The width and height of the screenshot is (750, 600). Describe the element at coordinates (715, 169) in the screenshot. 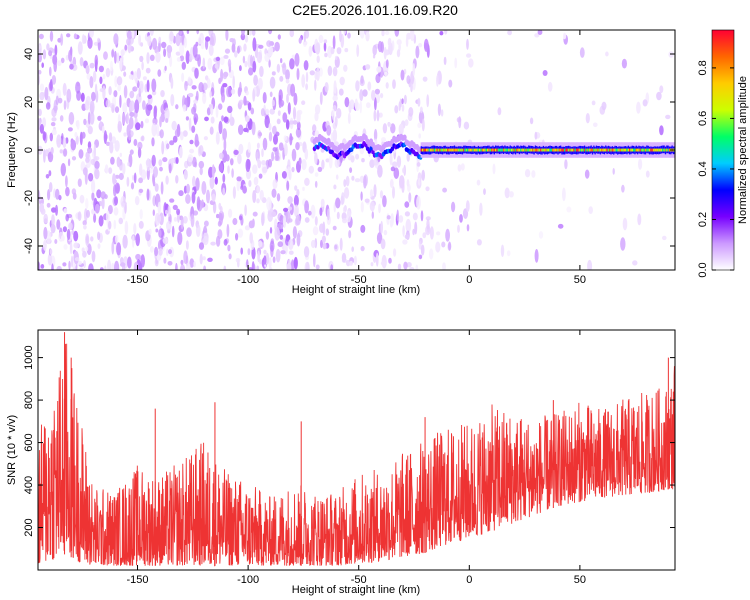

I see `colorbar-ticks: 0.0 0.2 0.4 0.6 0.8` at that location.